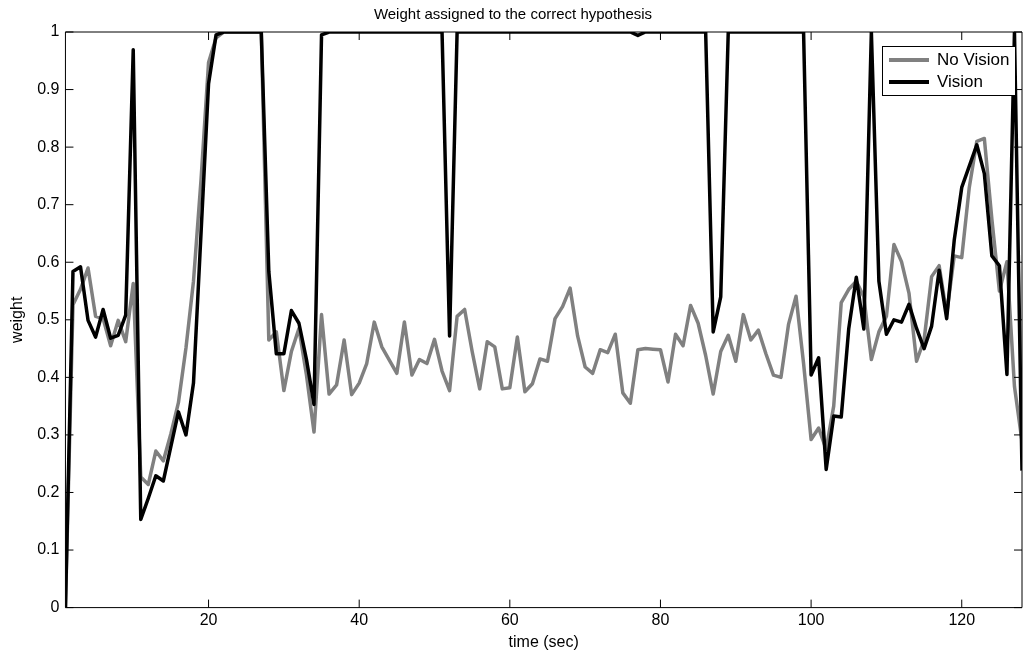  Describe the element at coordinates (543, 641) in the screenshot. I see `x-axis-title: time (sec)` at that location.